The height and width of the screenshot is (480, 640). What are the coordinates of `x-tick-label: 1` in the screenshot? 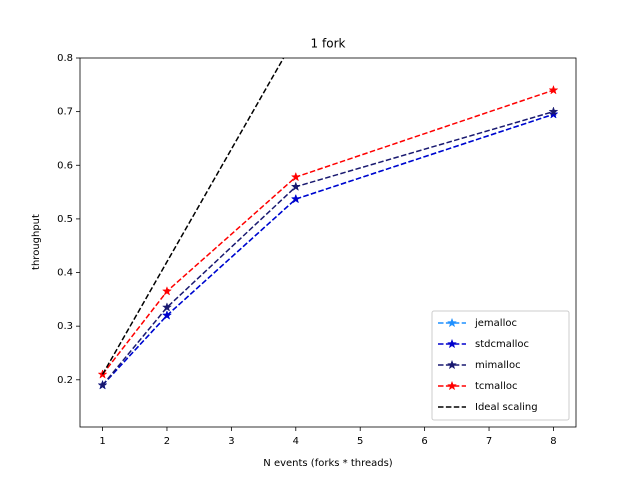 It's located at (102, 441).